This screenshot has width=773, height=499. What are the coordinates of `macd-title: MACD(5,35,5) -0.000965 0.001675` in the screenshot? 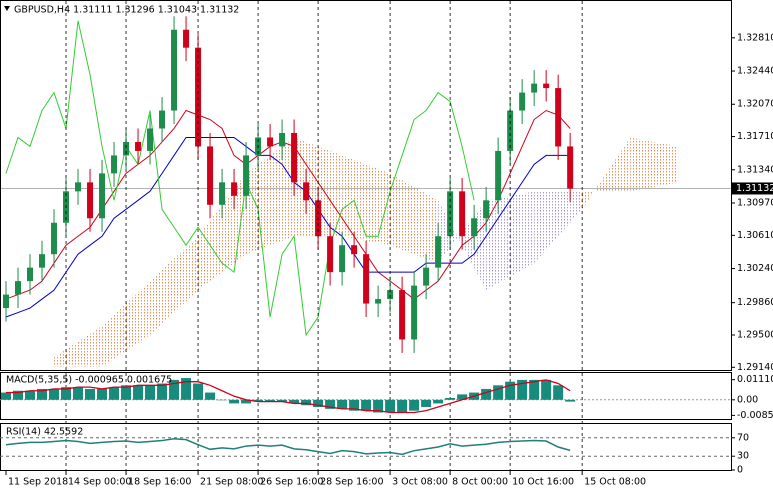 It's located at (89, 380).